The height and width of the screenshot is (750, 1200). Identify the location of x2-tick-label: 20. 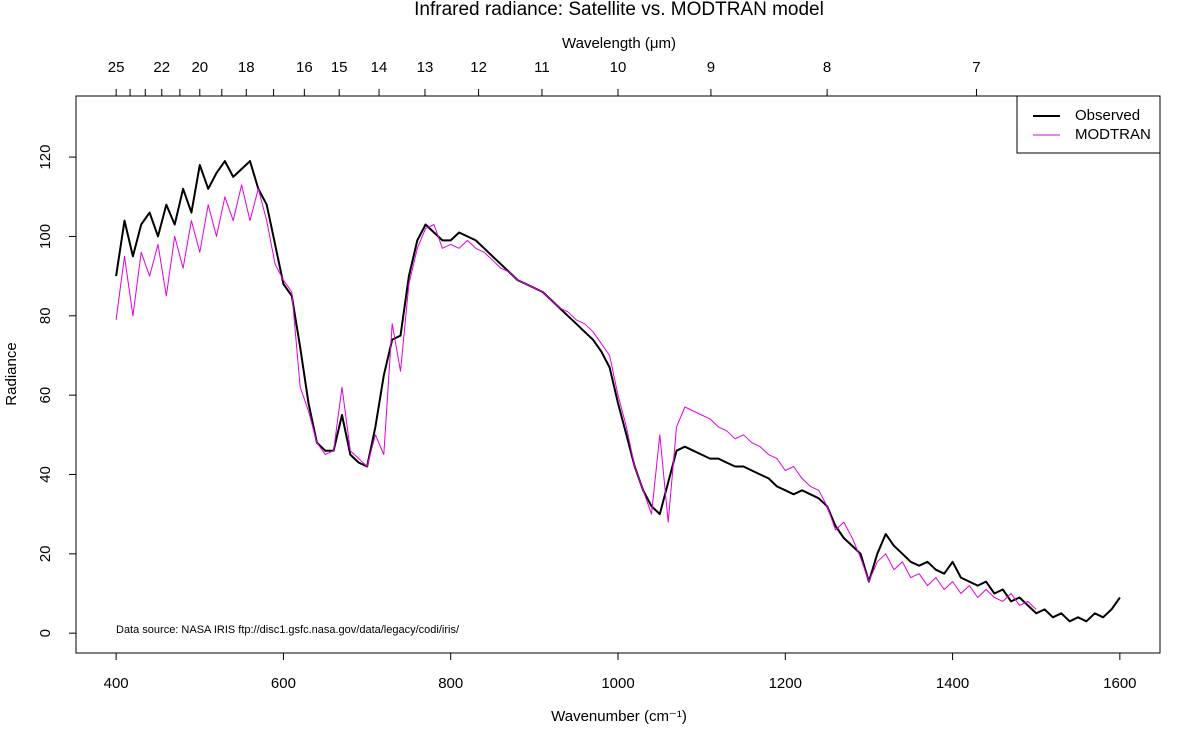
(199, 67).